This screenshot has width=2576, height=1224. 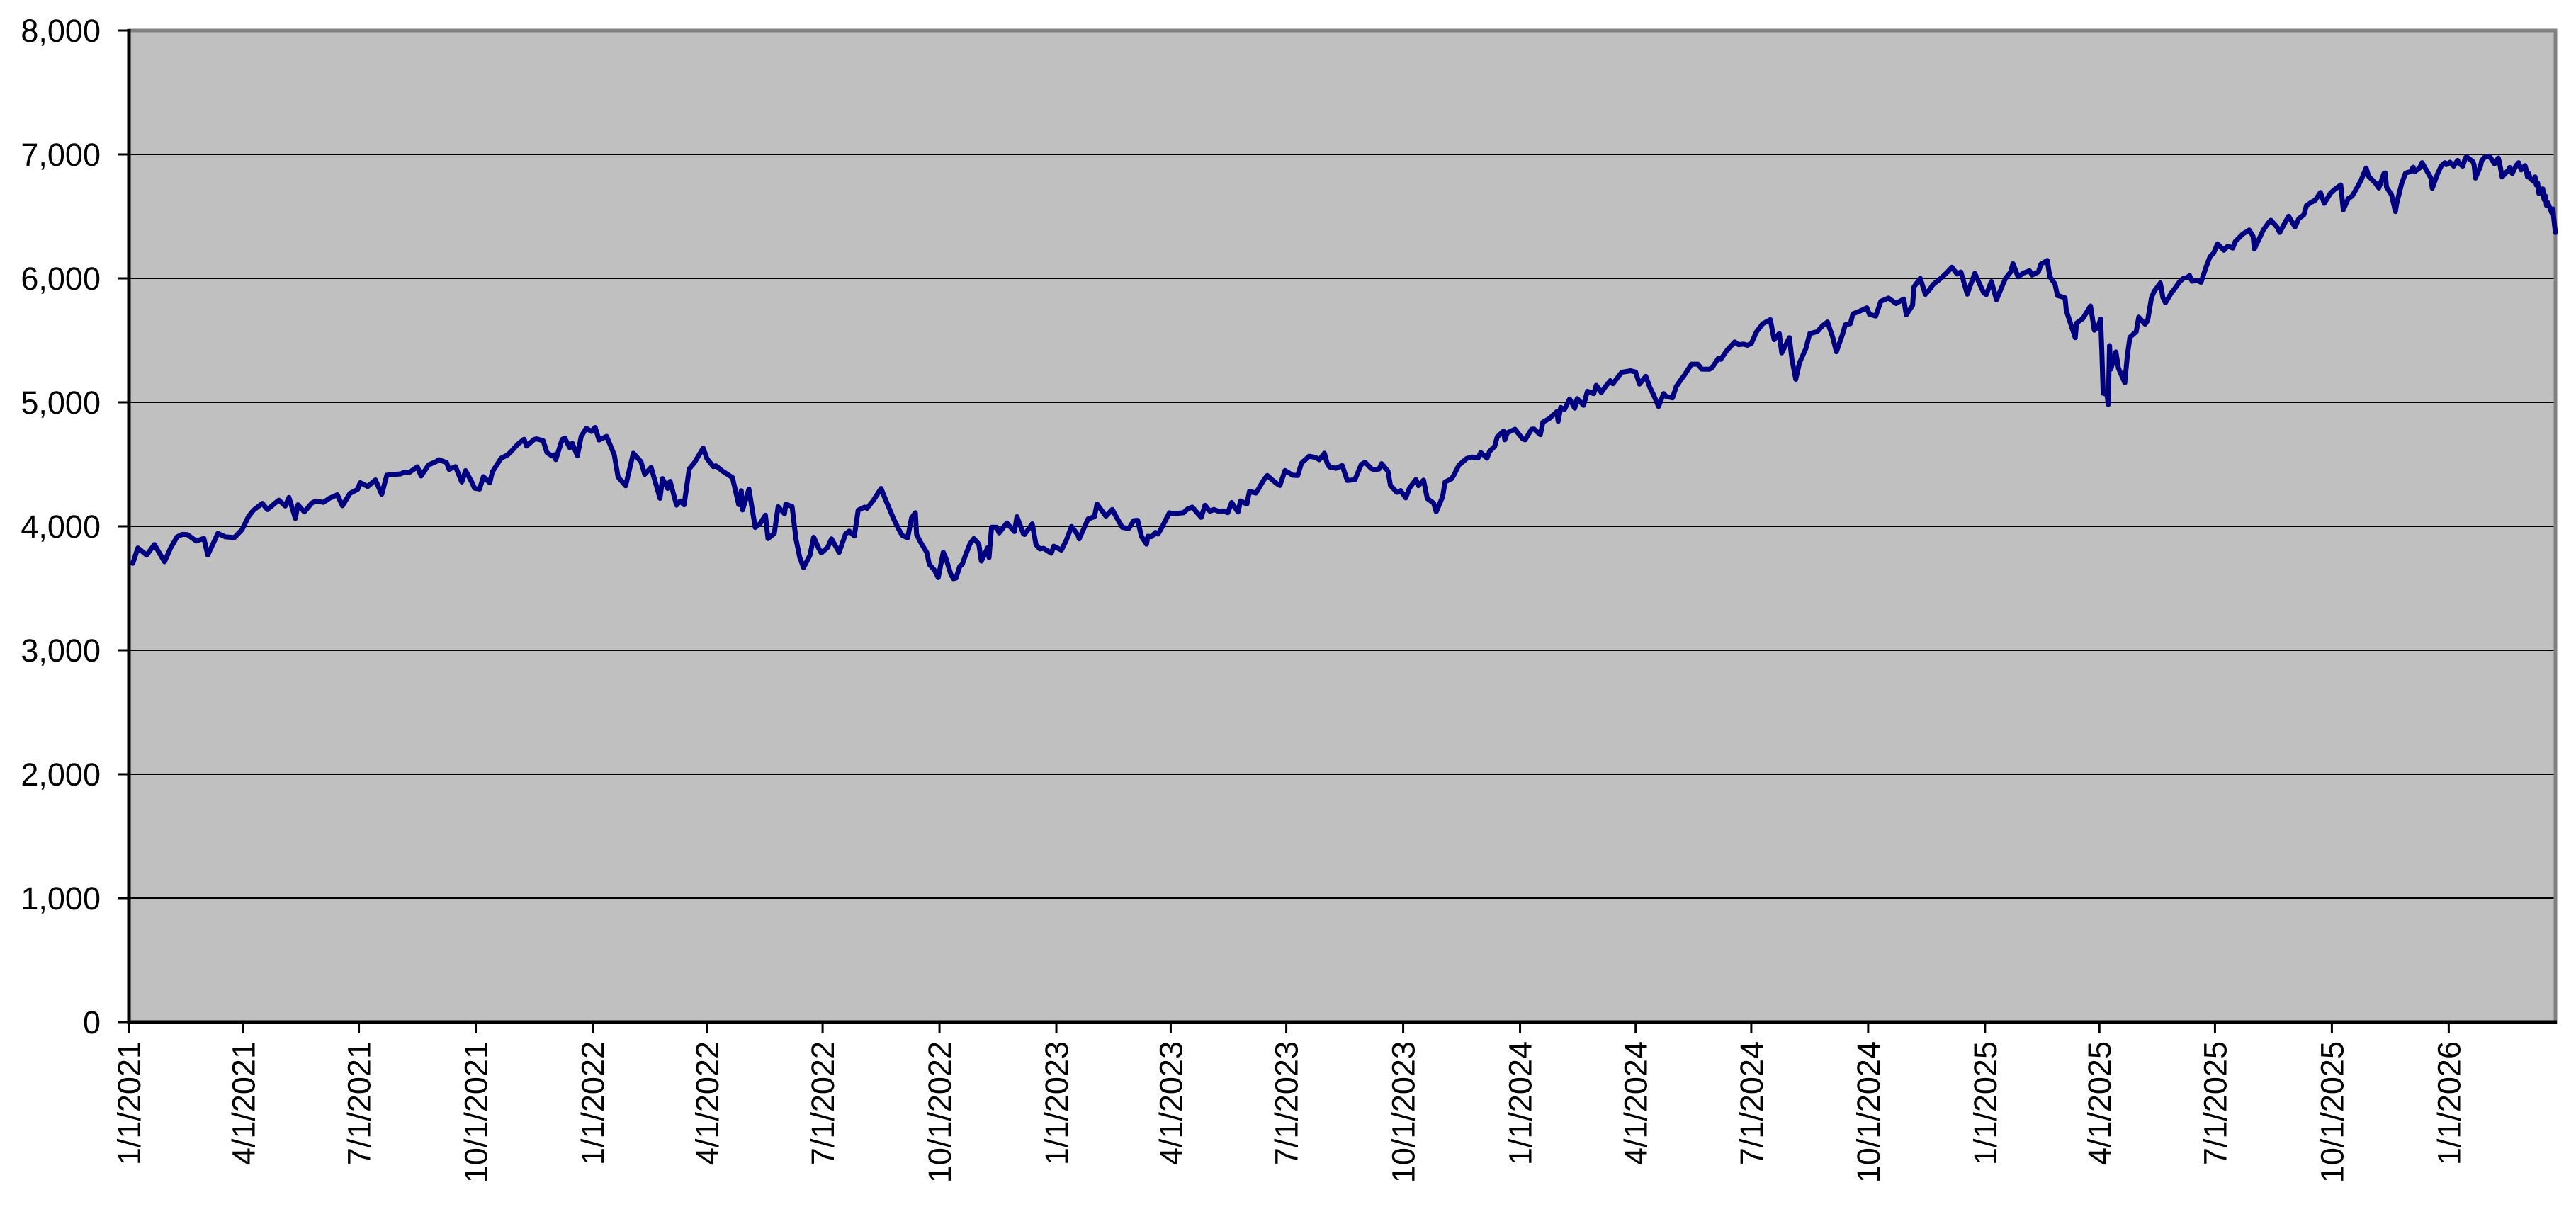 I want to click on x-tick-label: 7/1/2025, so click(x=2215, y=1103).